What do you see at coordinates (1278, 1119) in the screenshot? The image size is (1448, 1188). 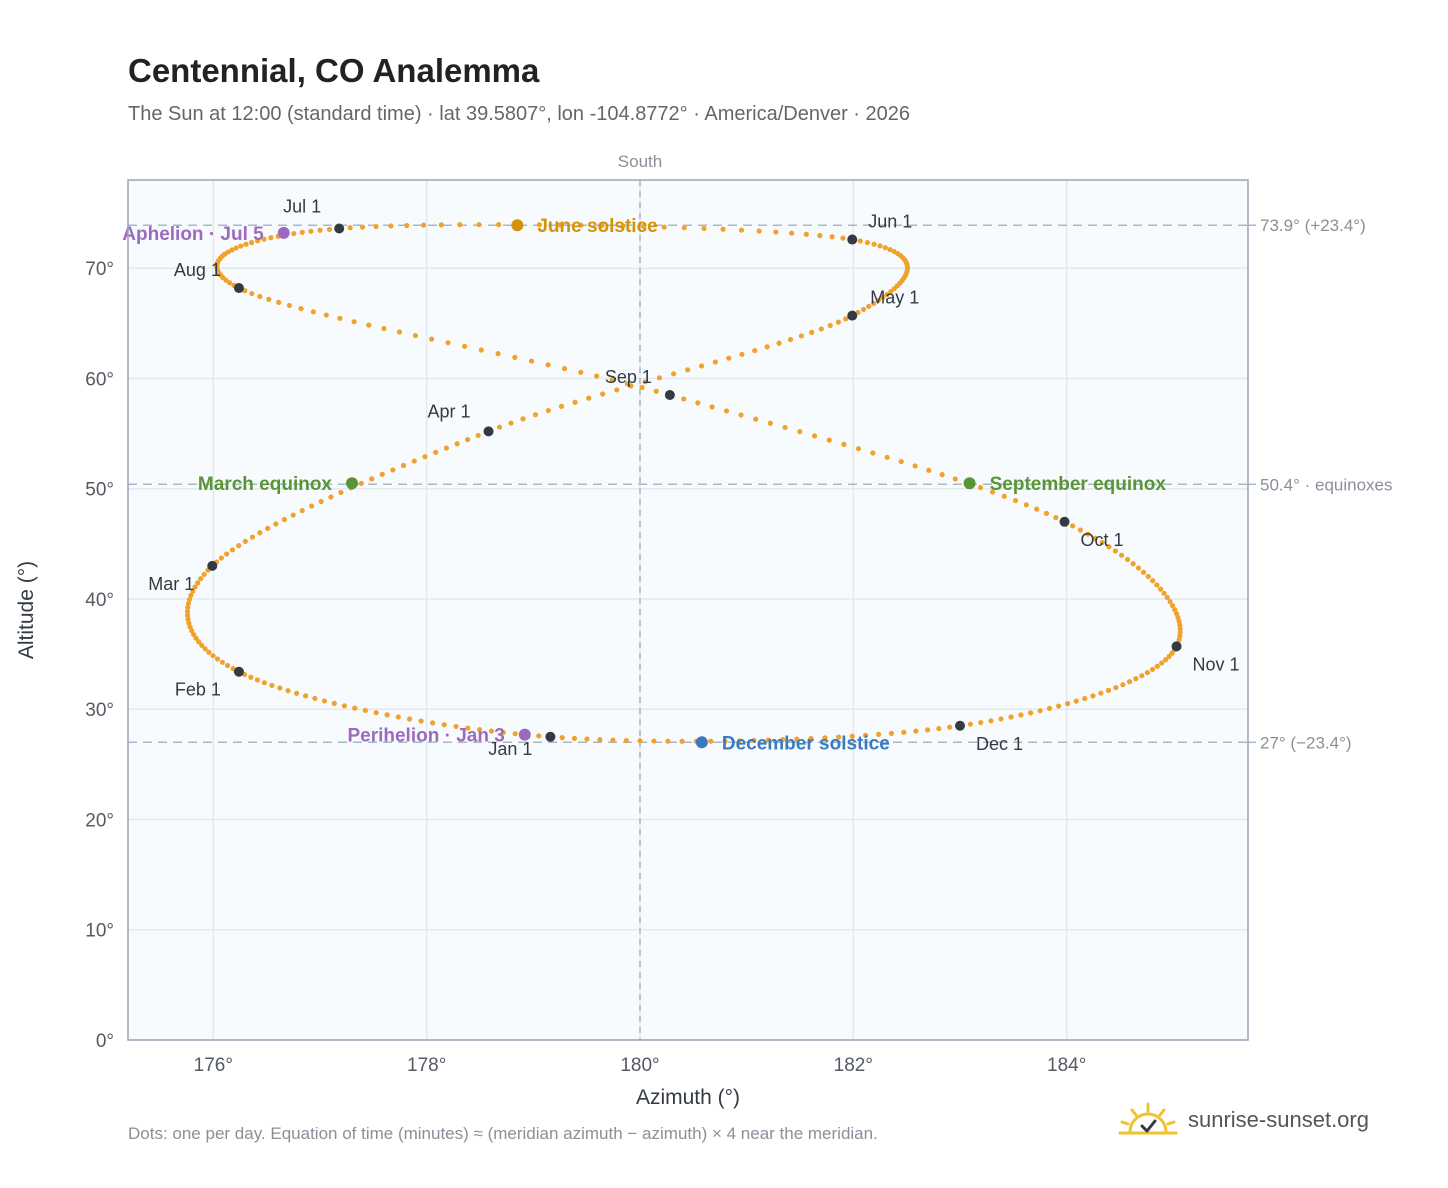 I see `brand-name: sunrise-sunset.org` at bounding box center [1278, 1119].